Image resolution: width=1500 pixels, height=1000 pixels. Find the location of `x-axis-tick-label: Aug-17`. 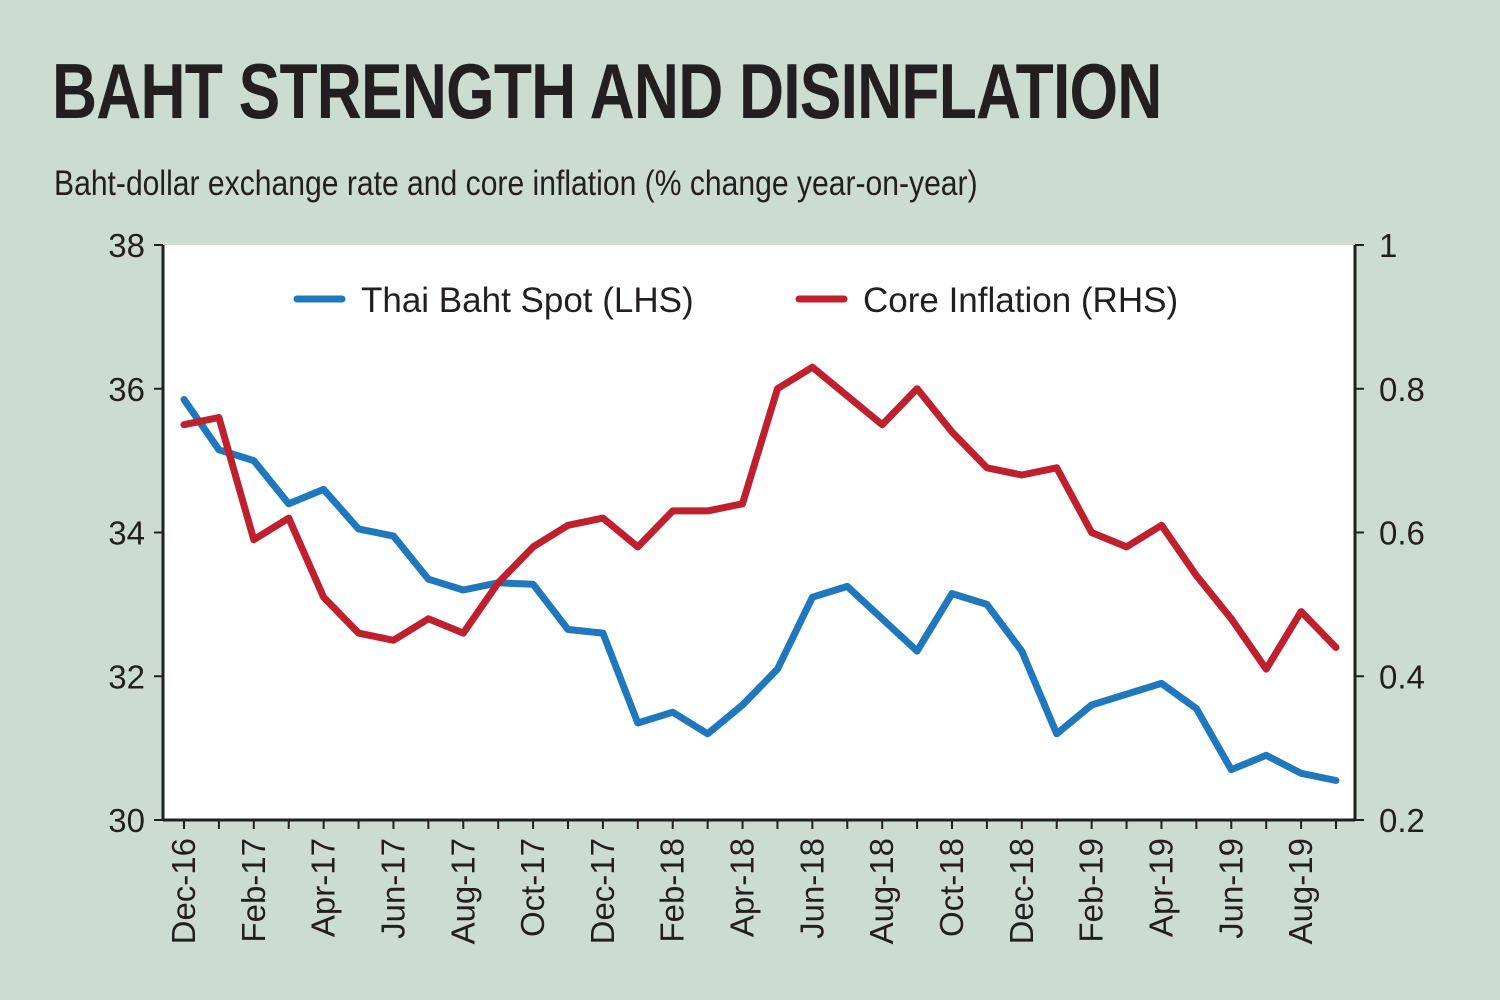

x-axis-tick-label: Aug-17 is located at coordinates (462, 891).